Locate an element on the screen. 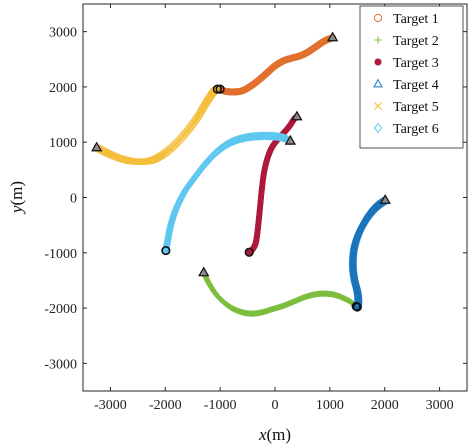  y-axis-title: y(m) is located at coordinates (16, 198).